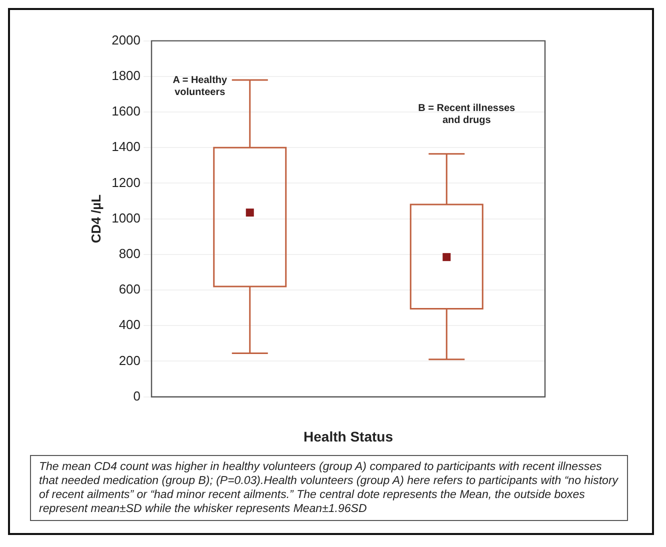  Describe the element at coordinates (129, 289) in the screenshot. I see `y-tick-label: 600` at that location.